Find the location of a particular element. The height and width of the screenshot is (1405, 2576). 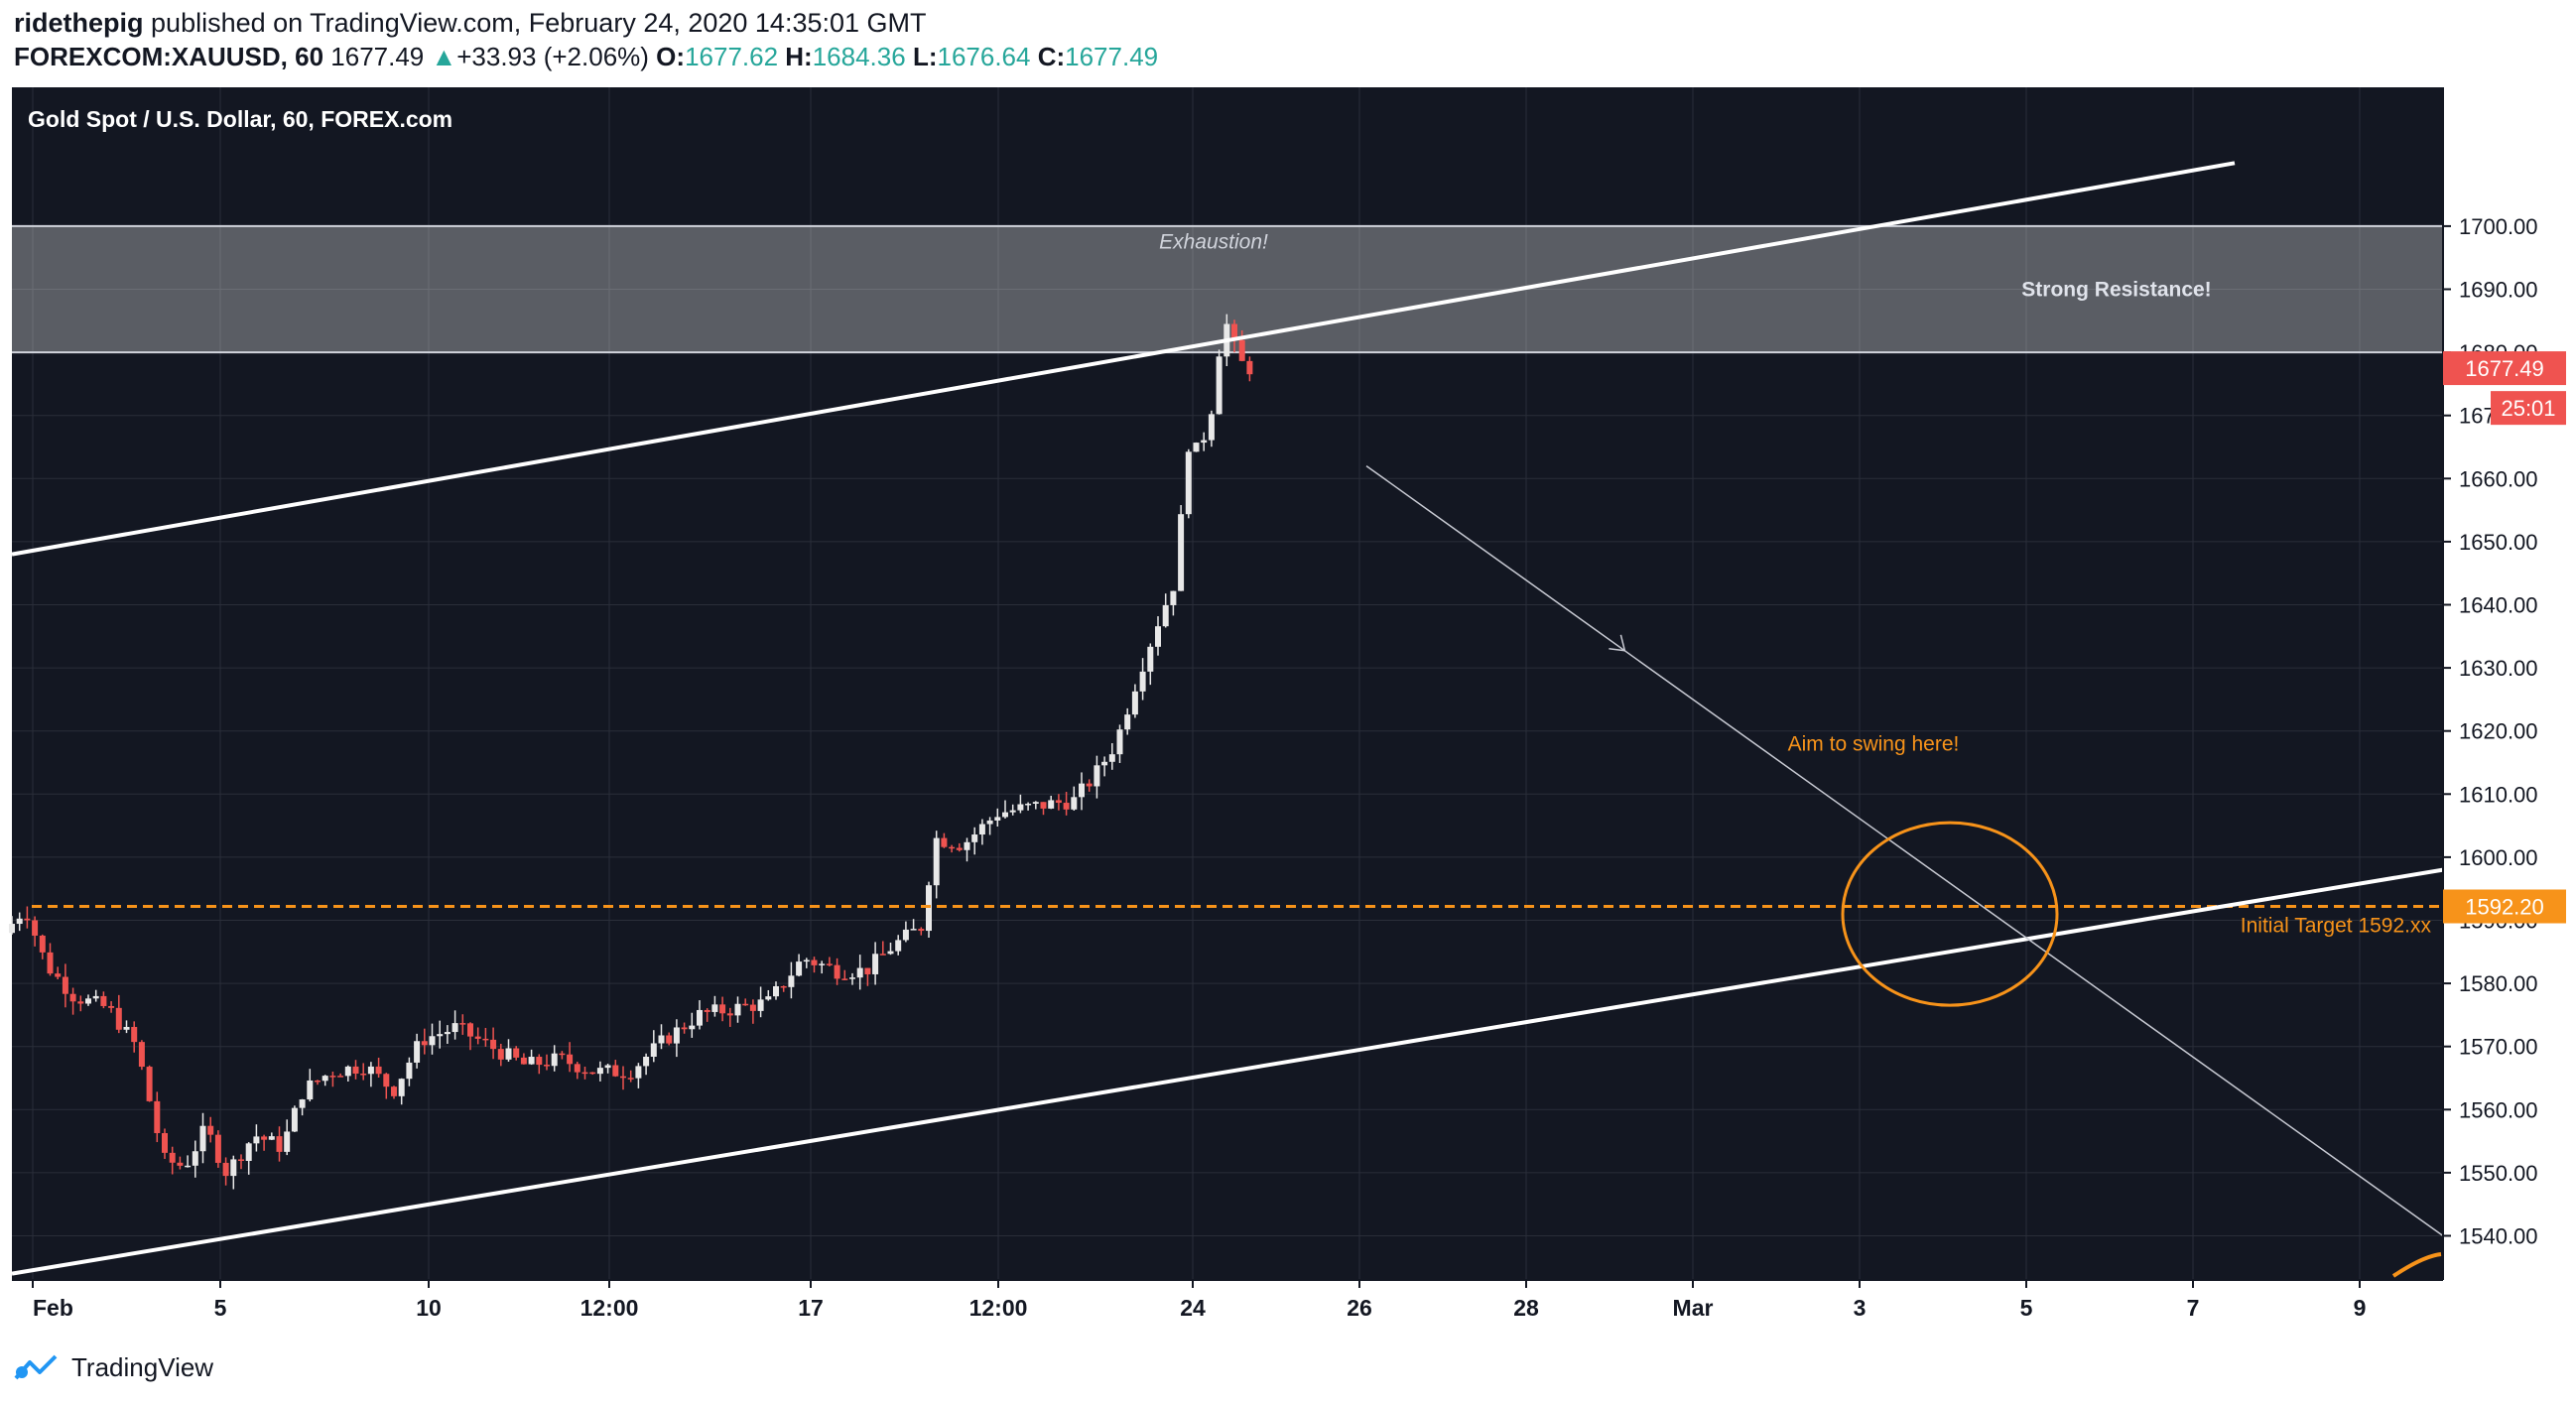

x-tick-label: 5 is located at coordinates (2027, 1308).